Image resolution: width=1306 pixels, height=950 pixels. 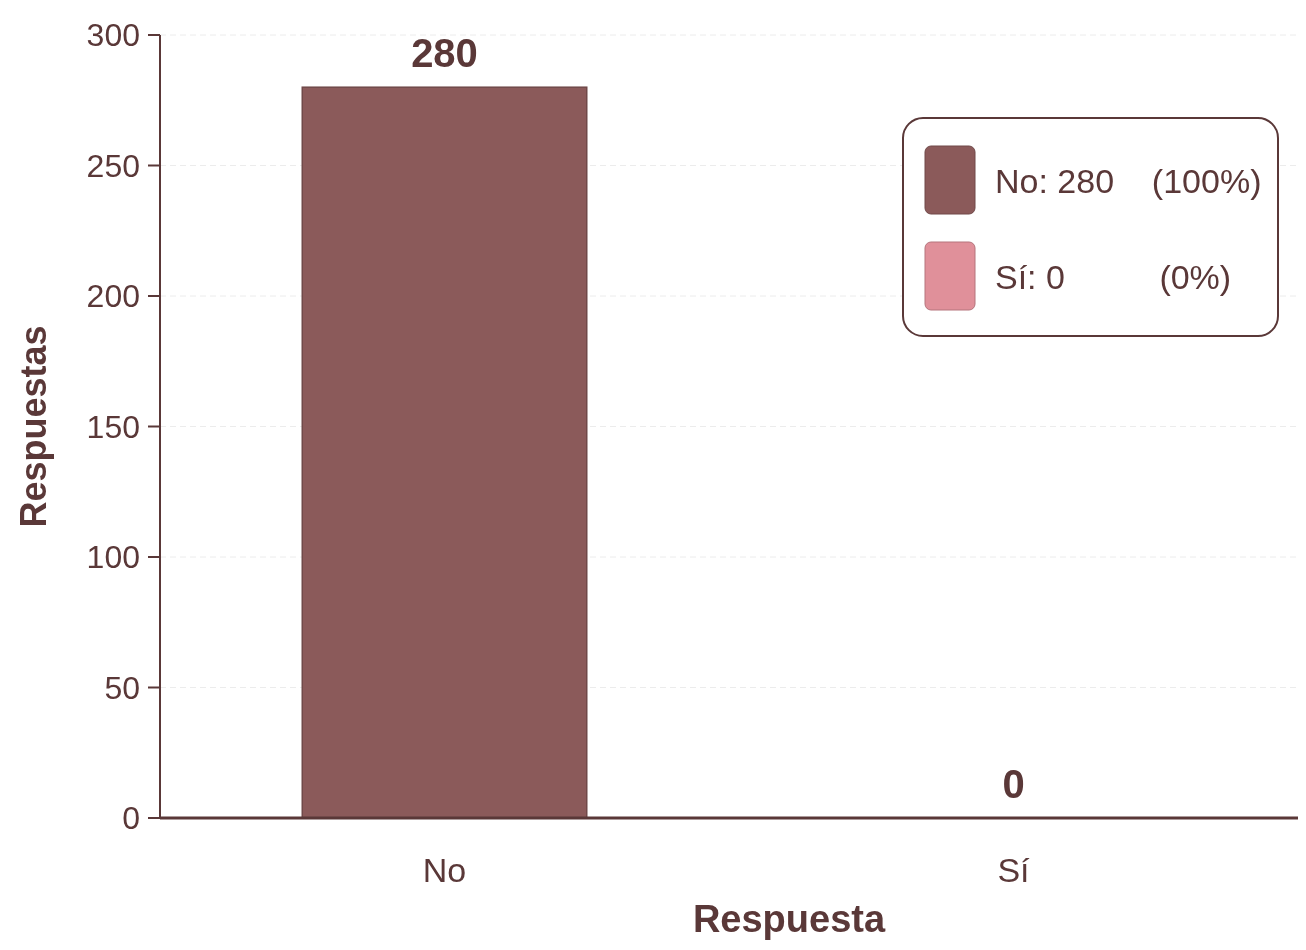 What do you see at coordinates (33, 426) in the screenshot?
I see `y-axis-title: Respuestas` at bounding box center [33, 426].